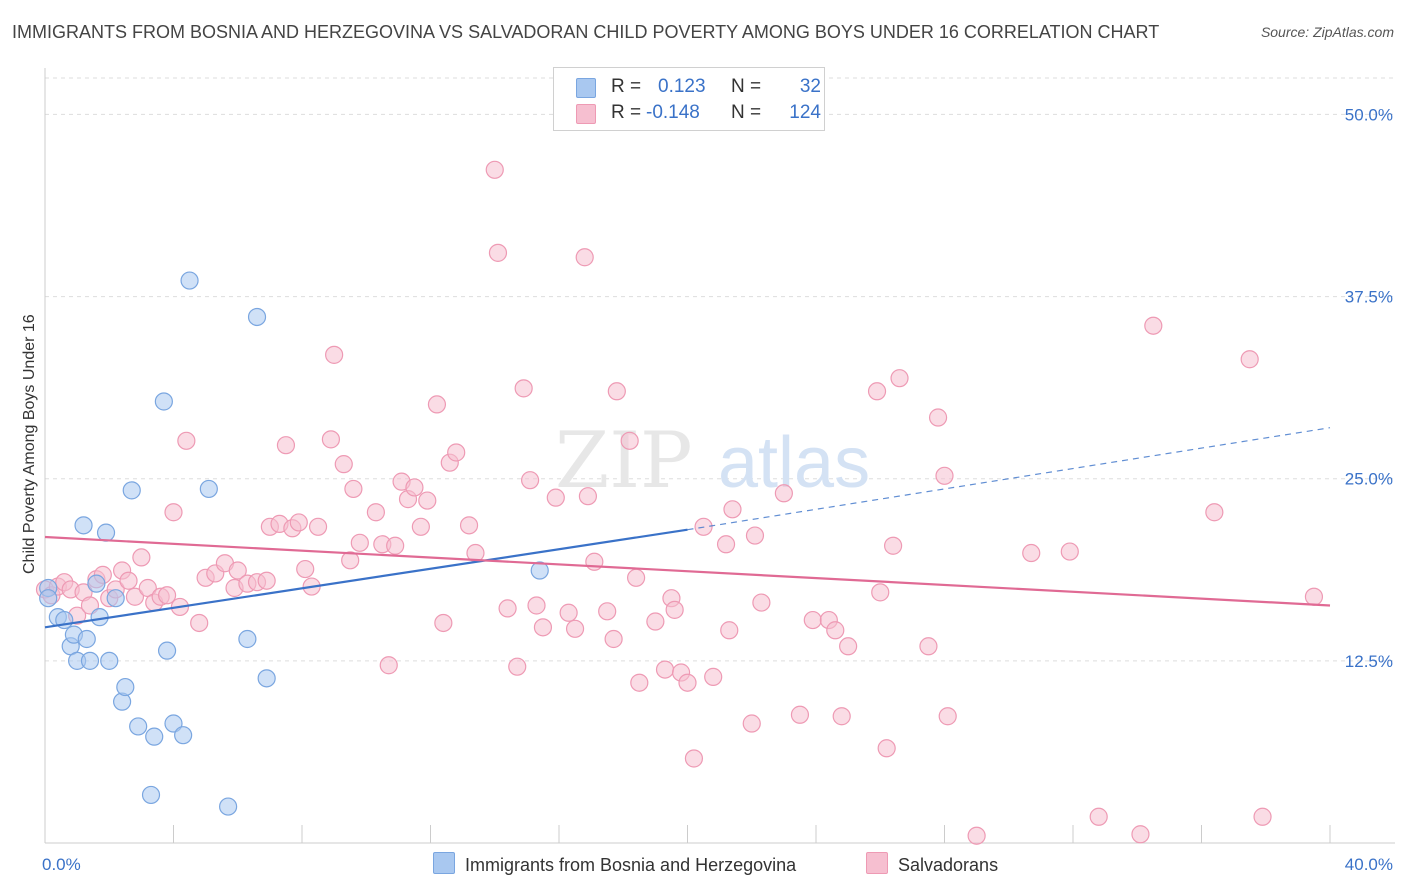 The width and height of the screenshot is (1406, 892). I want to click on bottom-legend-label-bosnia: Immigrants from Bosnia and Herzegovina, so click(631, 865).